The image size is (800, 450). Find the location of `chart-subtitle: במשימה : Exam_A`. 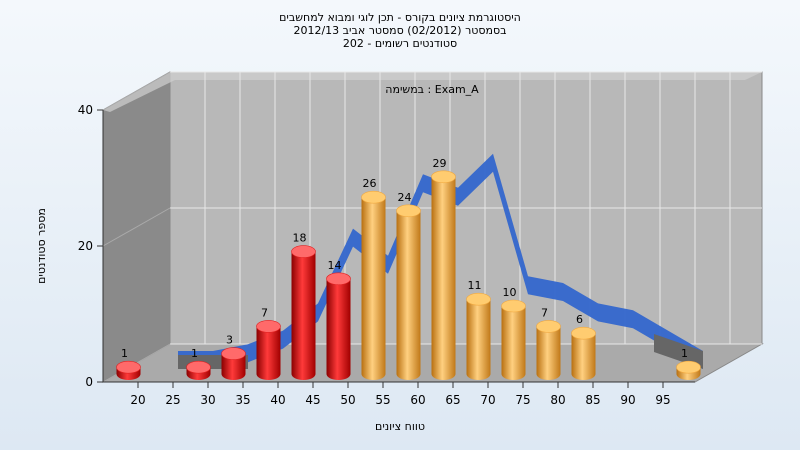

chart-subtitle: במשימה : Exam_A is located at coordinates (432, 89).